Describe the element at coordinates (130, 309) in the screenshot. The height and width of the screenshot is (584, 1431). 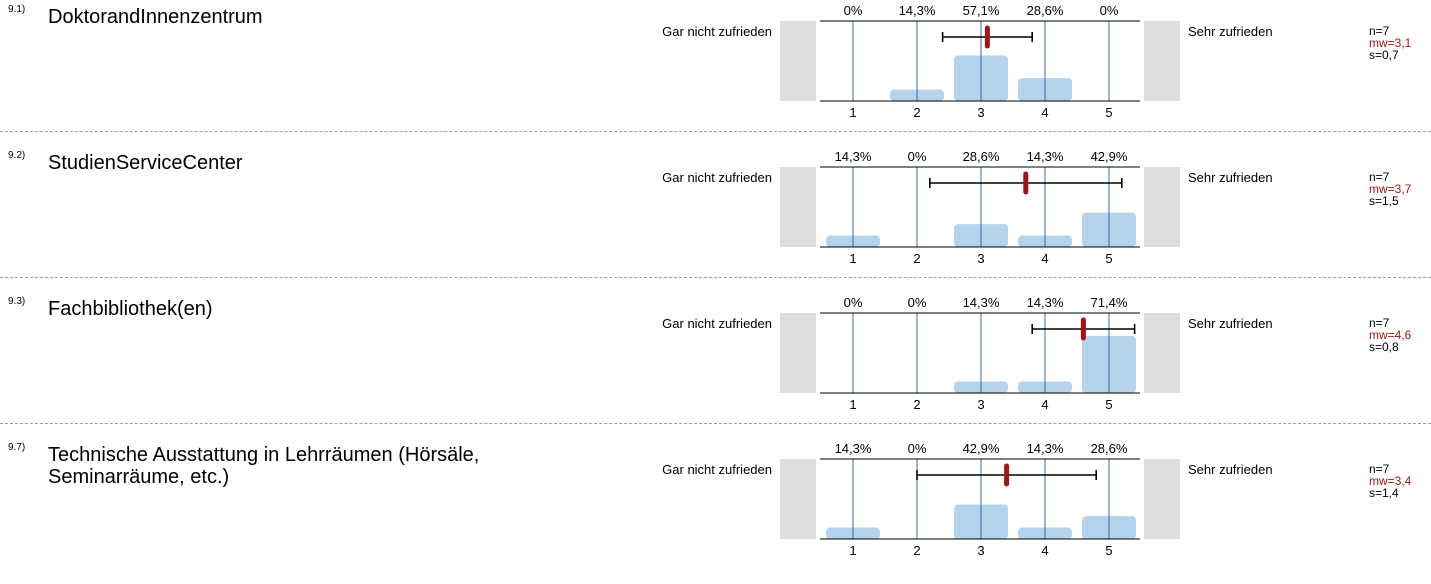
I see `question-text: Fachbibliothek(en)` at that location.